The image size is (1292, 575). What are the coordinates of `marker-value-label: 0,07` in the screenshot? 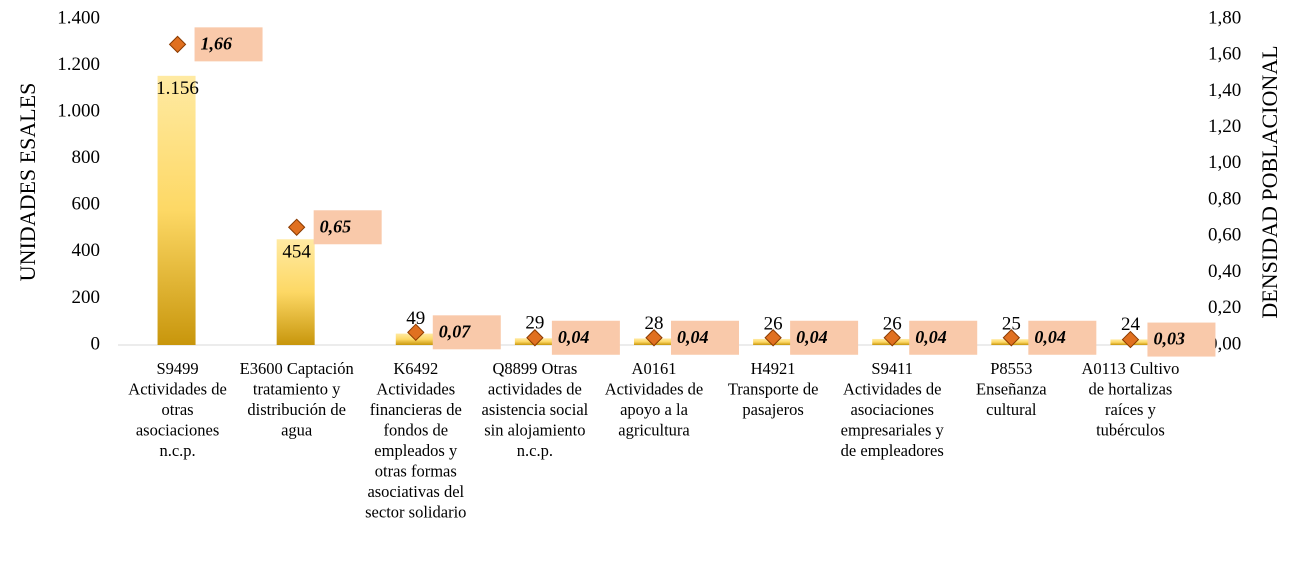 It's located at (455, 331).